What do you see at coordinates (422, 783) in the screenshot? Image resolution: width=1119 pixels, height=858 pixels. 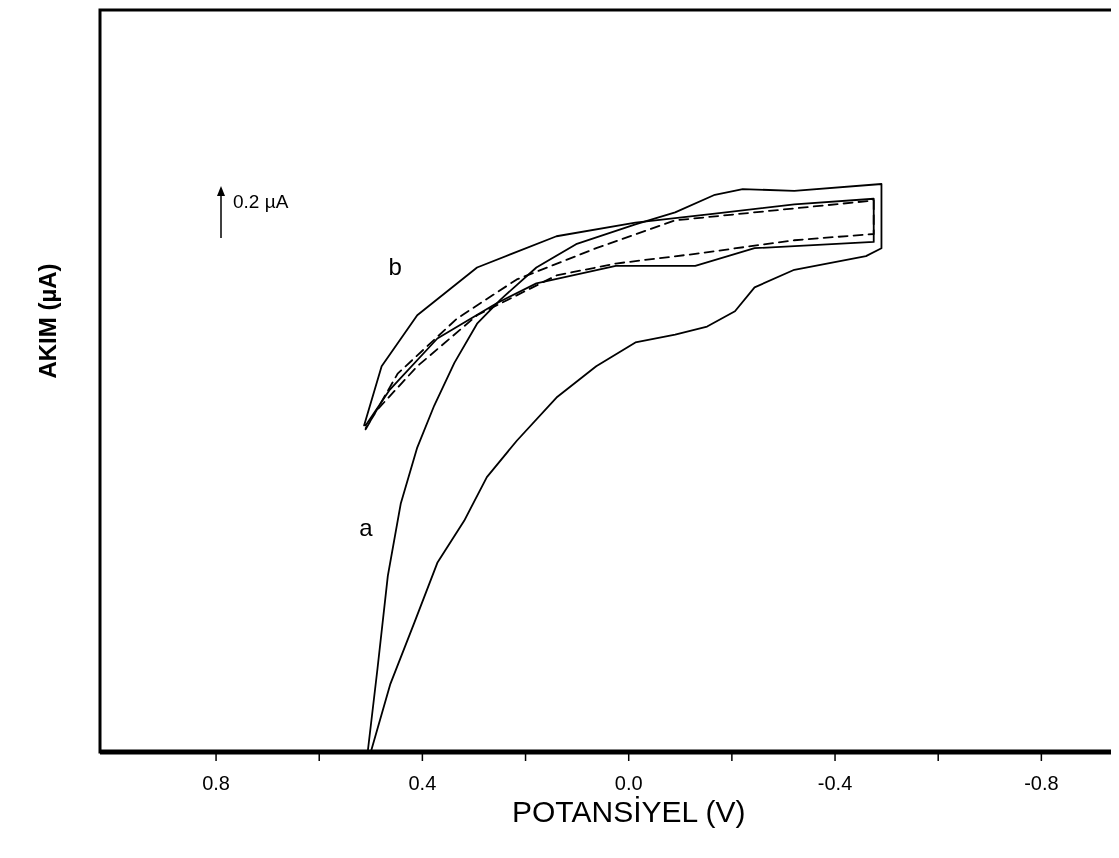 I see `x-tick-label: 0.4` at bounding box center [422, 783].